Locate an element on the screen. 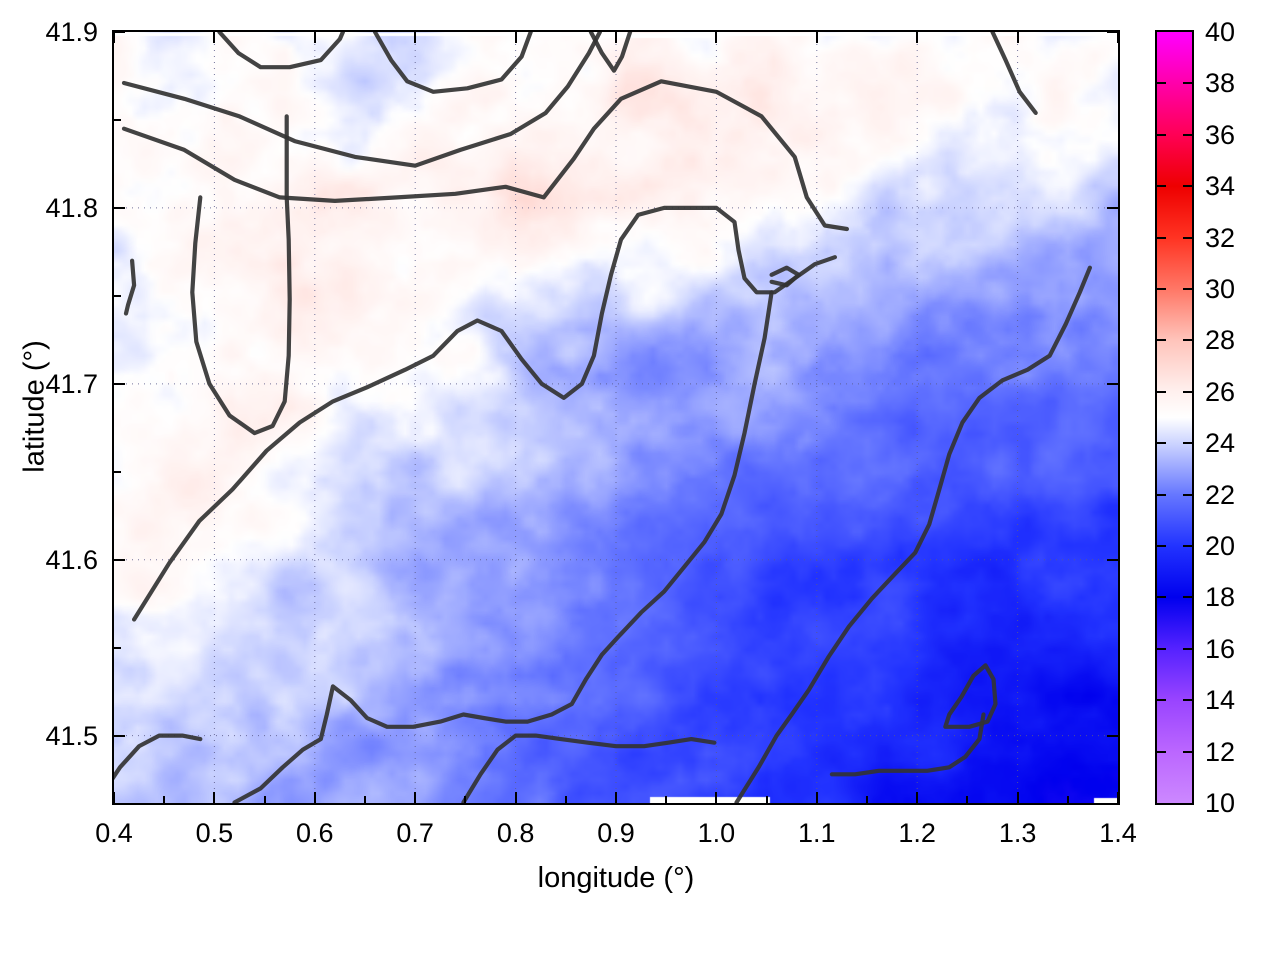 The image size is (1280, 960). colorbar-tick-label: 10 is located at coordinates (1220, 803).